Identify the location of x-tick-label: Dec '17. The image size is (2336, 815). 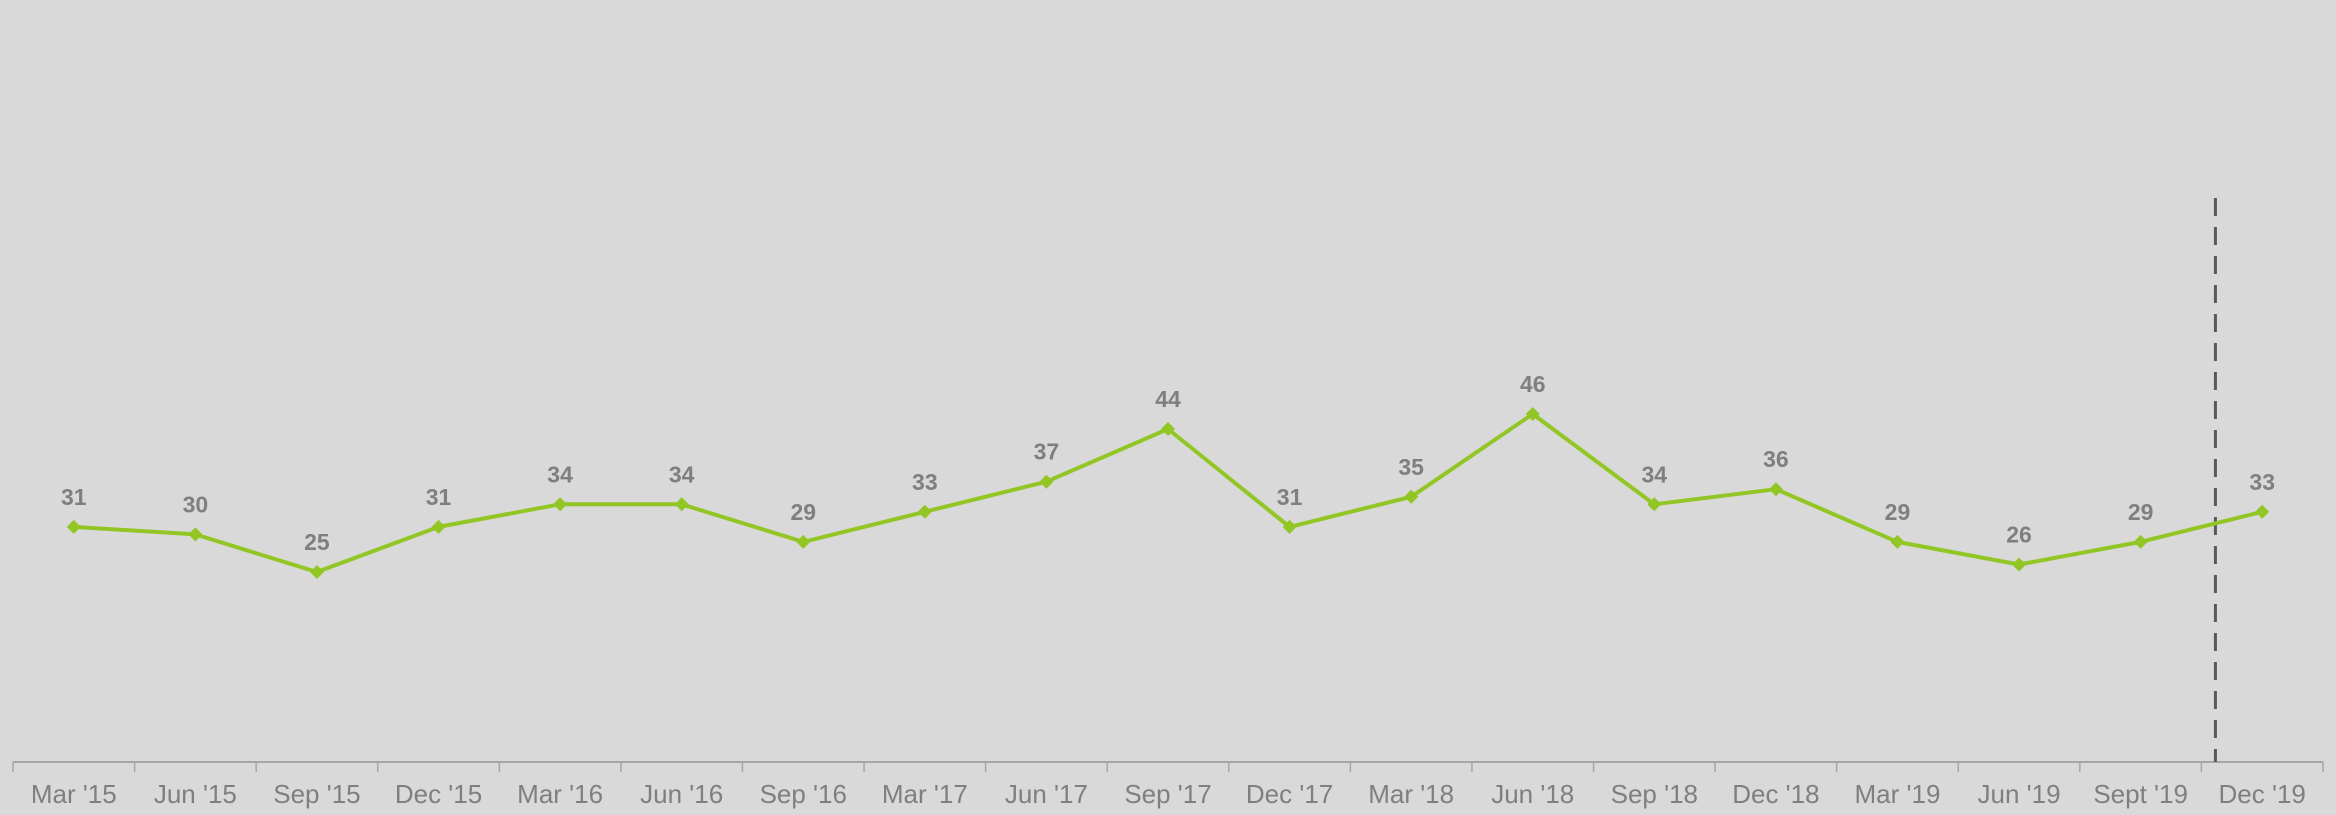
(1289, 794).